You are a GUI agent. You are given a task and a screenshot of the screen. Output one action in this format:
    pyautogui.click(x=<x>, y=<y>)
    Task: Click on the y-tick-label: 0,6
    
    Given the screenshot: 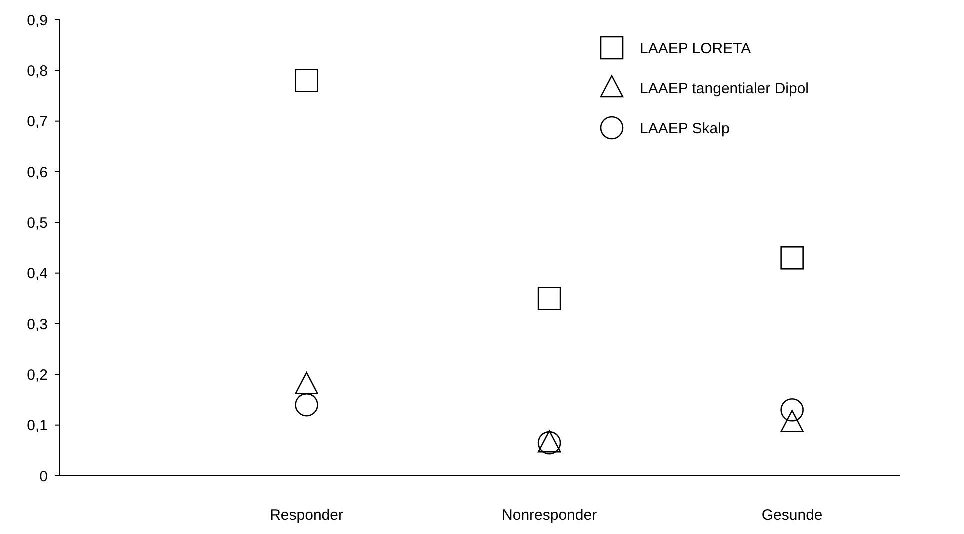 What is the action you would take?
    pyautogui.click(x=37, y=173)
    